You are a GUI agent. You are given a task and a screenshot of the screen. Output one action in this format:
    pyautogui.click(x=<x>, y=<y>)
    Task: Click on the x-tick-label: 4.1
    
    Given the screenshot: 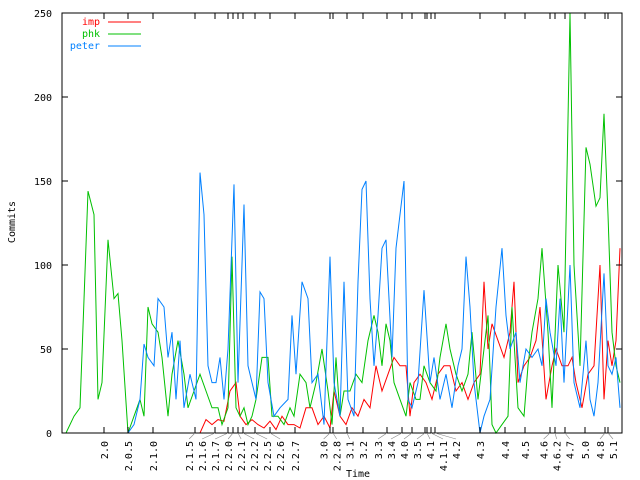 What is the action you would take?
    pyautogui.click(x=431, y=450)
    